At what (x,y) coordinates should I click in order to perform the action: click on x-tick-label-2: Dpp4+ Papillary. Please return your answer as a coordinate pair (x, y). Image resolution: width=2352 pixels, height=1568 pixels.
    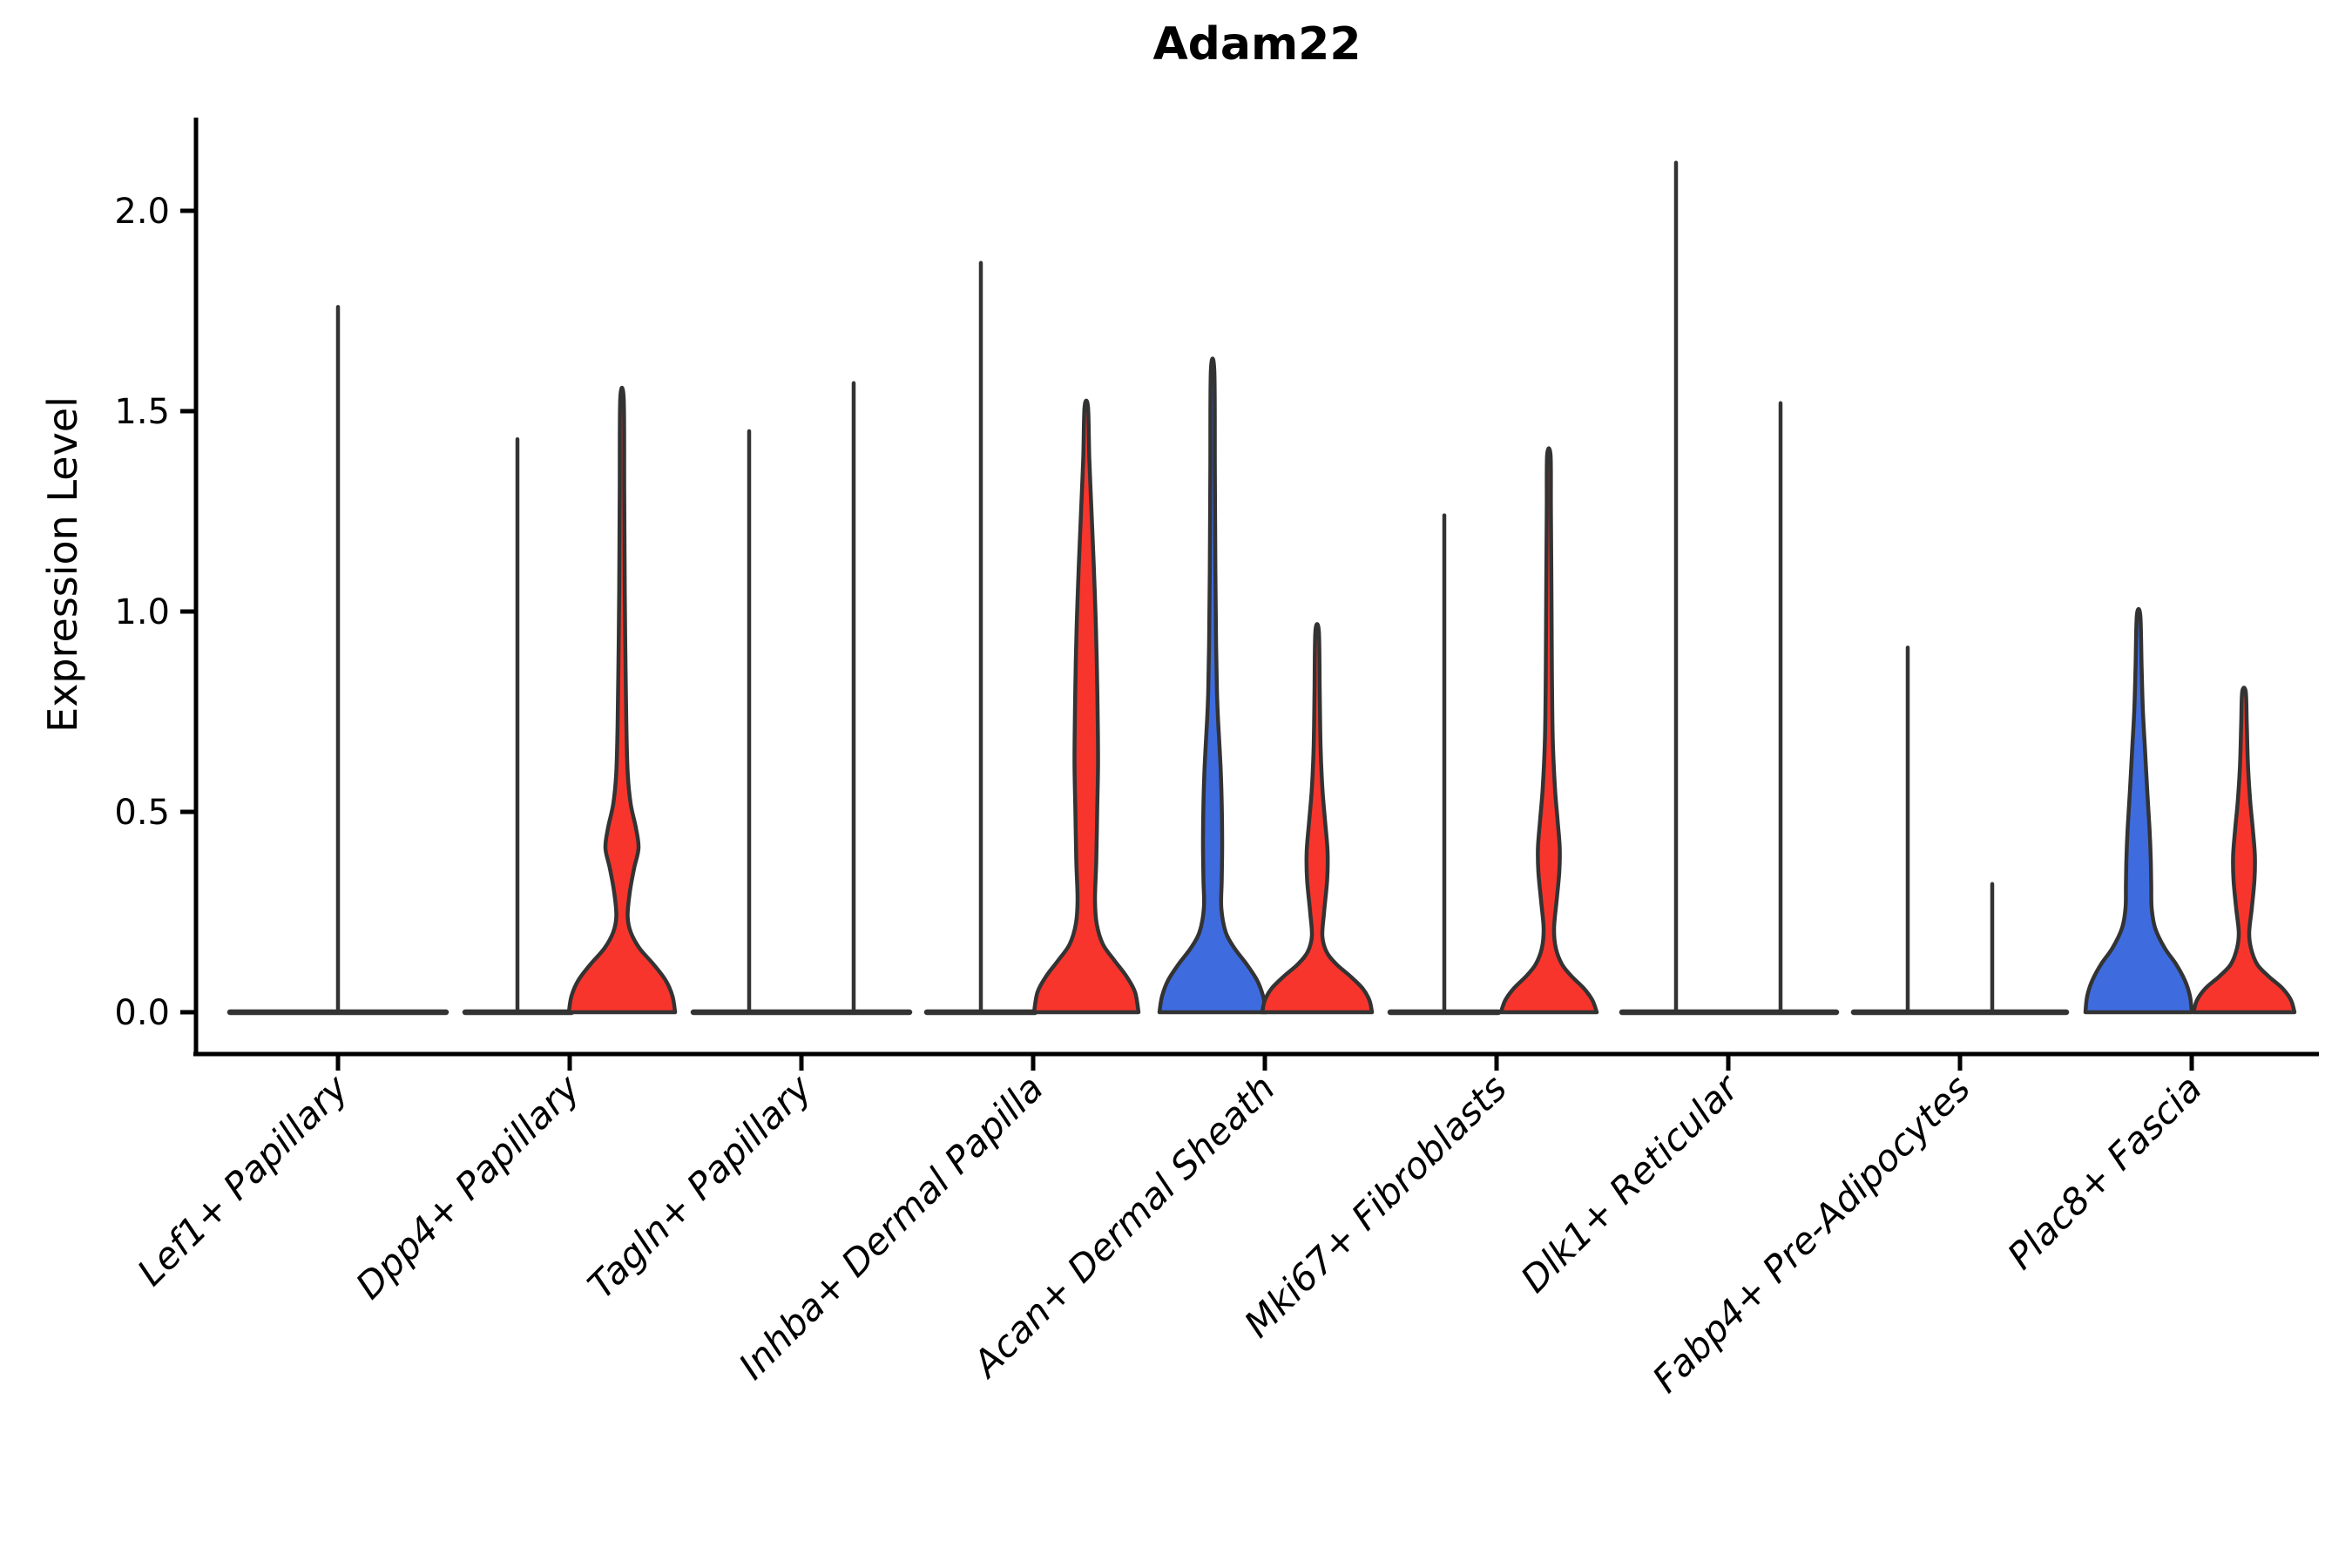
    Looking at the image, I should click on (469, 1187).